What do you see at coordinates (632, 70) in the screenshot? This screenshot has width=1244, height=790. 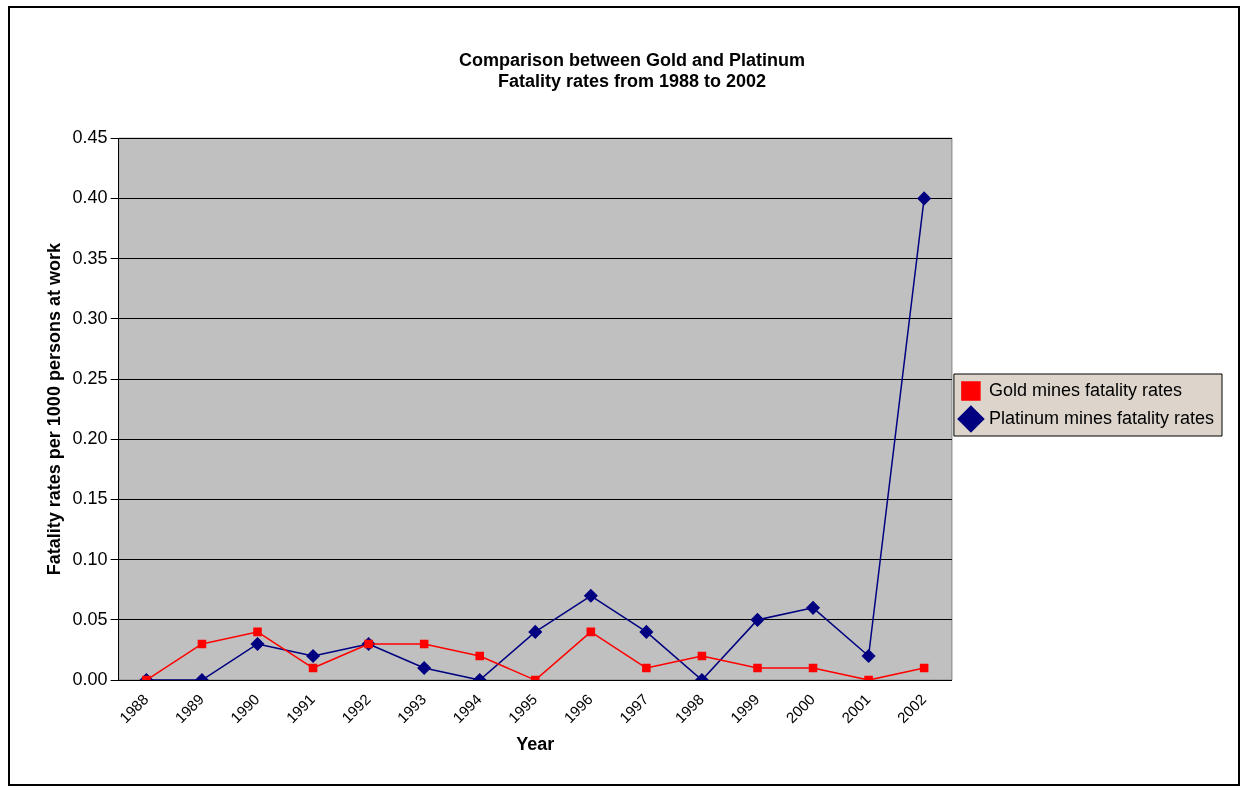 I see `chart-title: Comparison between Gold and Platinum Fatality rates from 1988 to 2002` at bounding box center [632, 70].